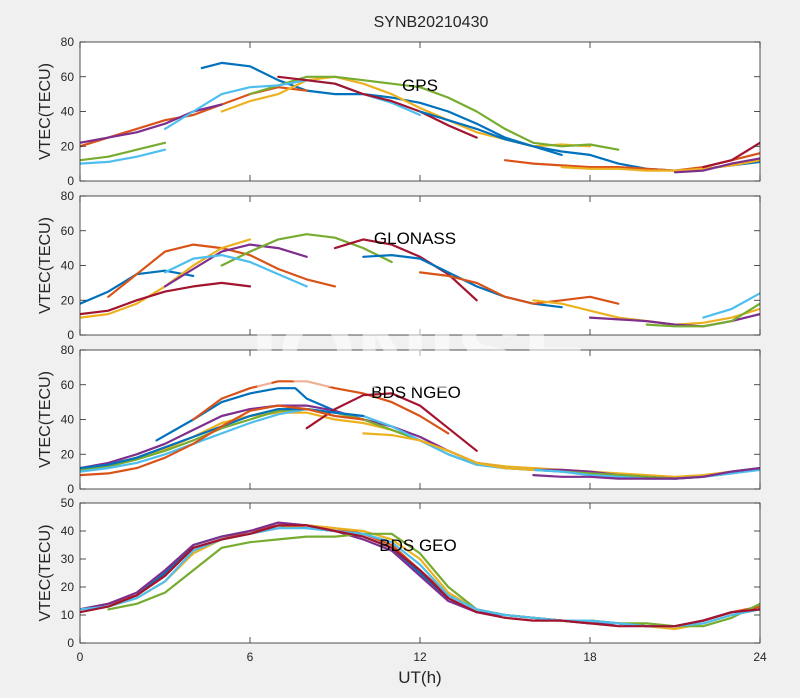  Describe the element at coordinates (415, 238) in the screenshot. I see `panel-label: GLONASS` at that location.